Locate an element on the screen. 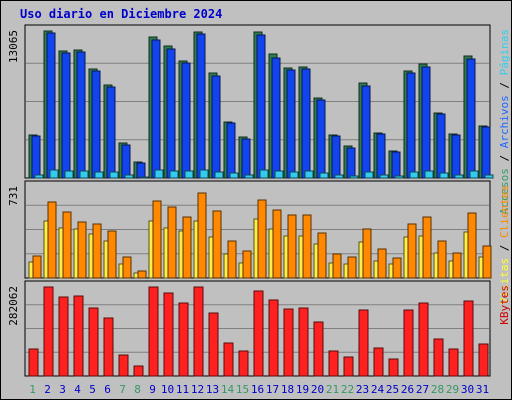  day-label-13: 13 is located at coordinates (212, 389).